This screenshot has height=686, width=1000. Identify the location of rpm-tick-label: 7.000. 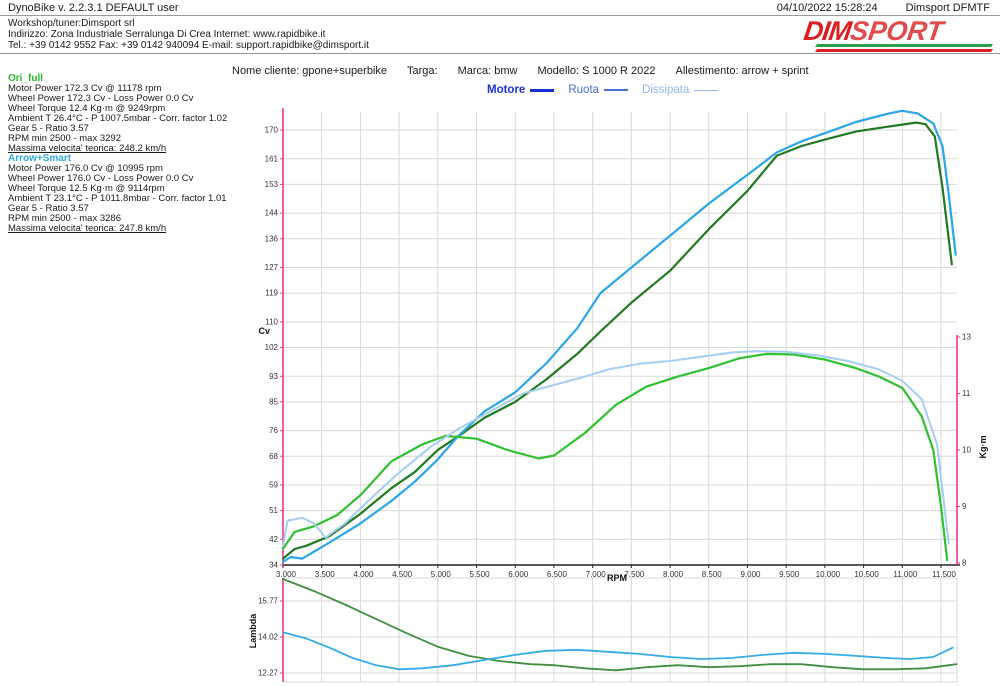
(596, 574).